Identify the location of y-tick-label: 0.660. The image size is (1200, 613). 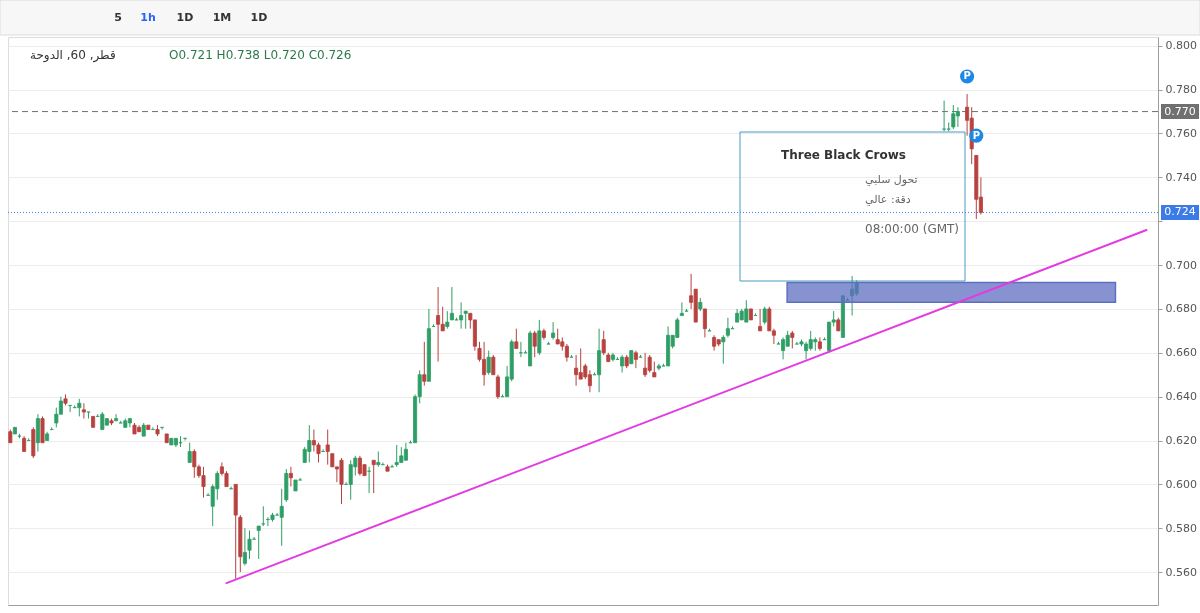
(1181, 353).